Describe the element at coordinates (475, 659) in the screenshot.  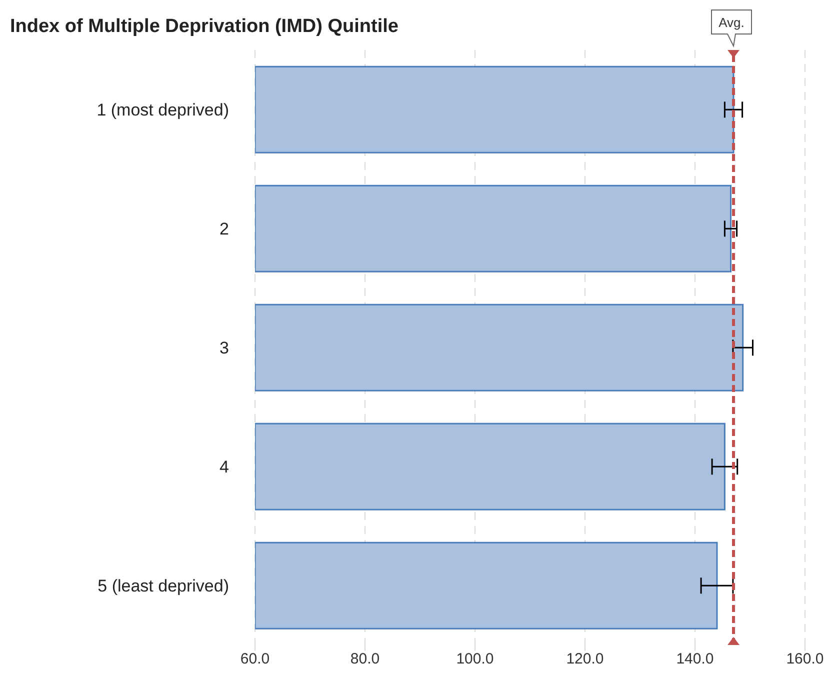
I see `x-tick-label: 100.0` at that location.